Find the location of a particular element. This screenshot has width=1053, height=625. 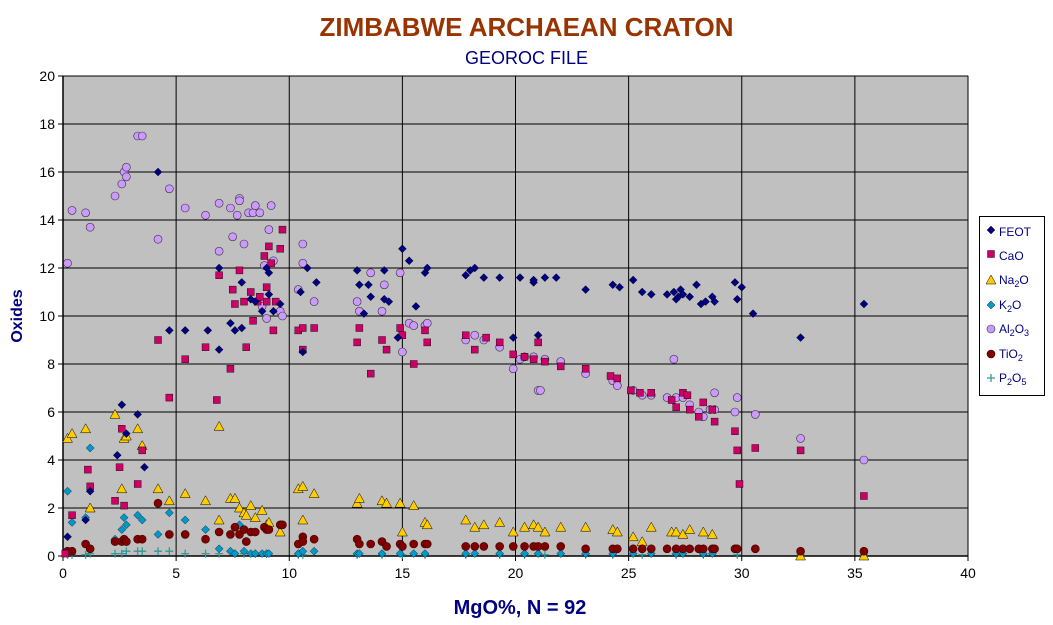

legend-label-p2o5: P2O5 is located at coordinates (1013, 379).